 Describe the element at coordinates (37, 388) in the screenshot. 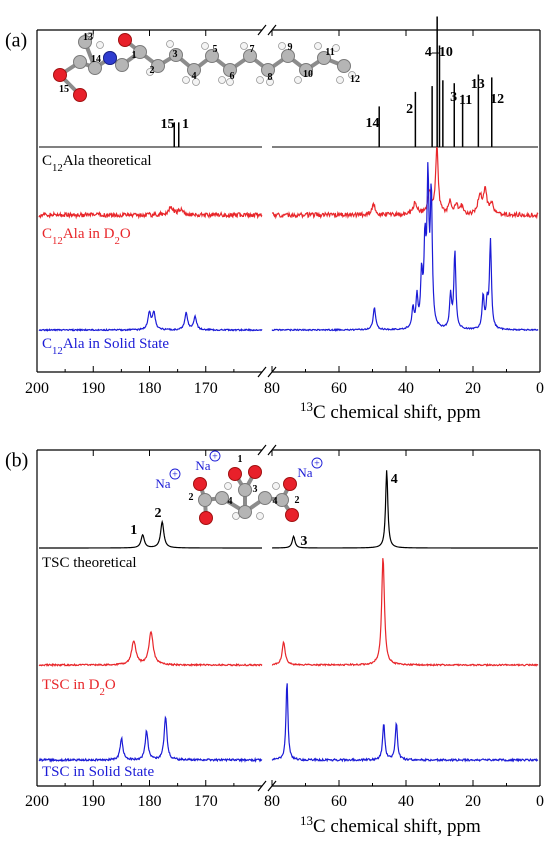

I see `x-tick-label: 200` at that location.